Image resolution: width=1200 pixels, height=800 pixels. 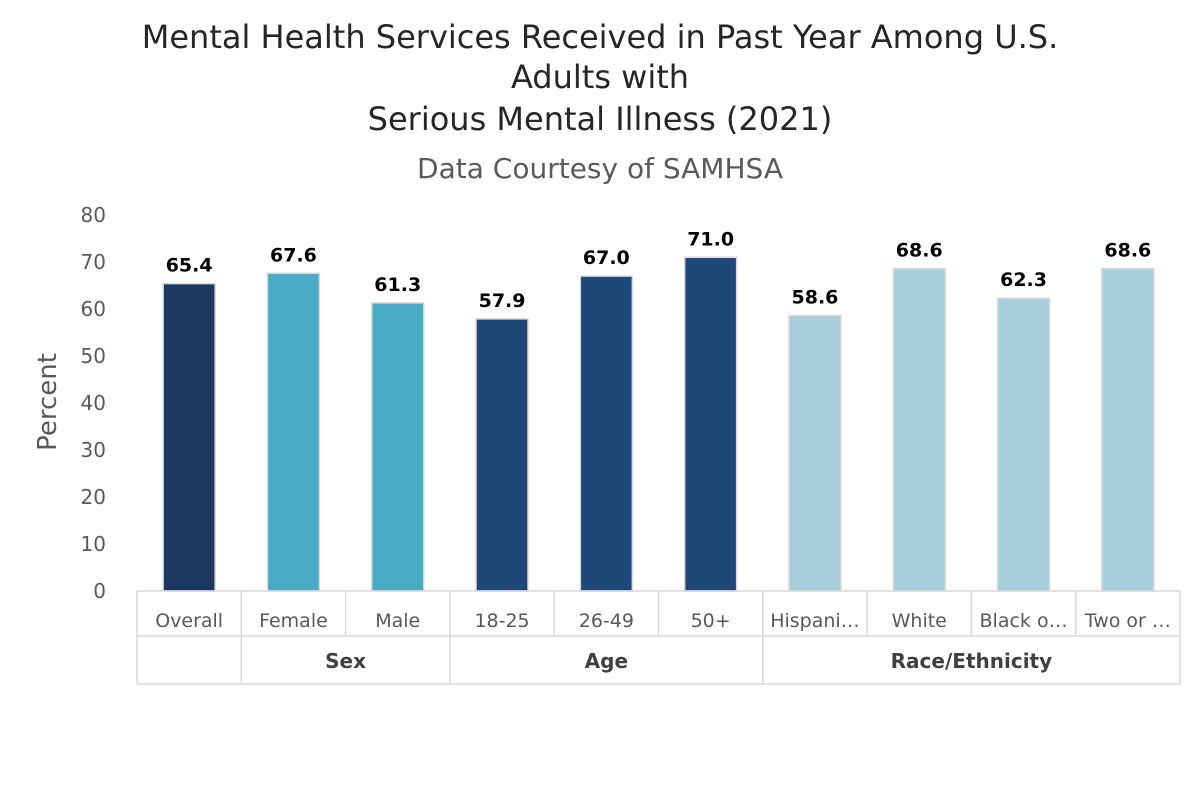 I want to click on chart-subtitle: Data Courtesy of SAMHSA, so click(x=600, y=168).